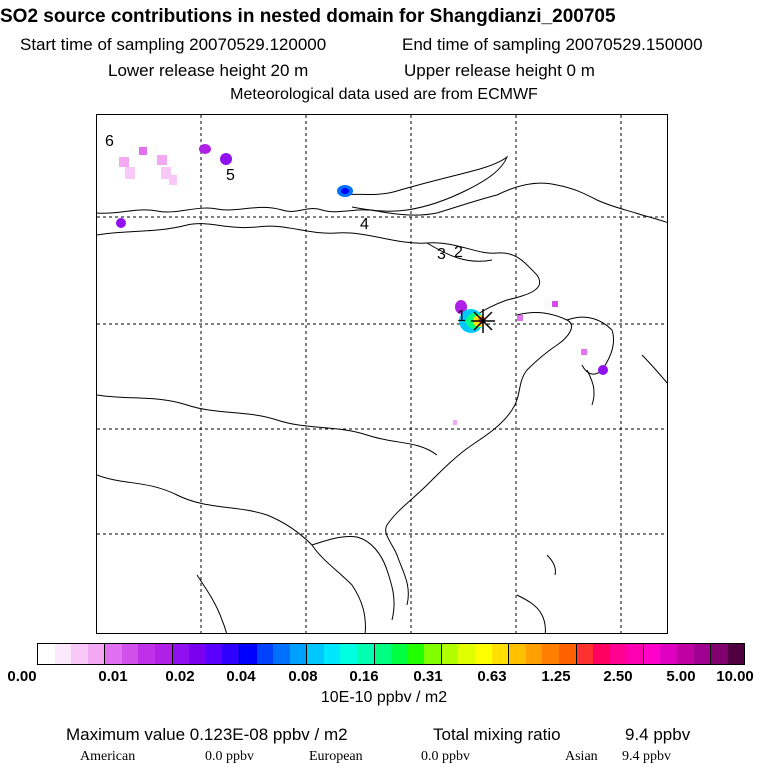 The image size is (768, 768). Describe the element at coordinates (229, 756) in the screenshot. I see `american-value: 0.0 ppbv` at that location.